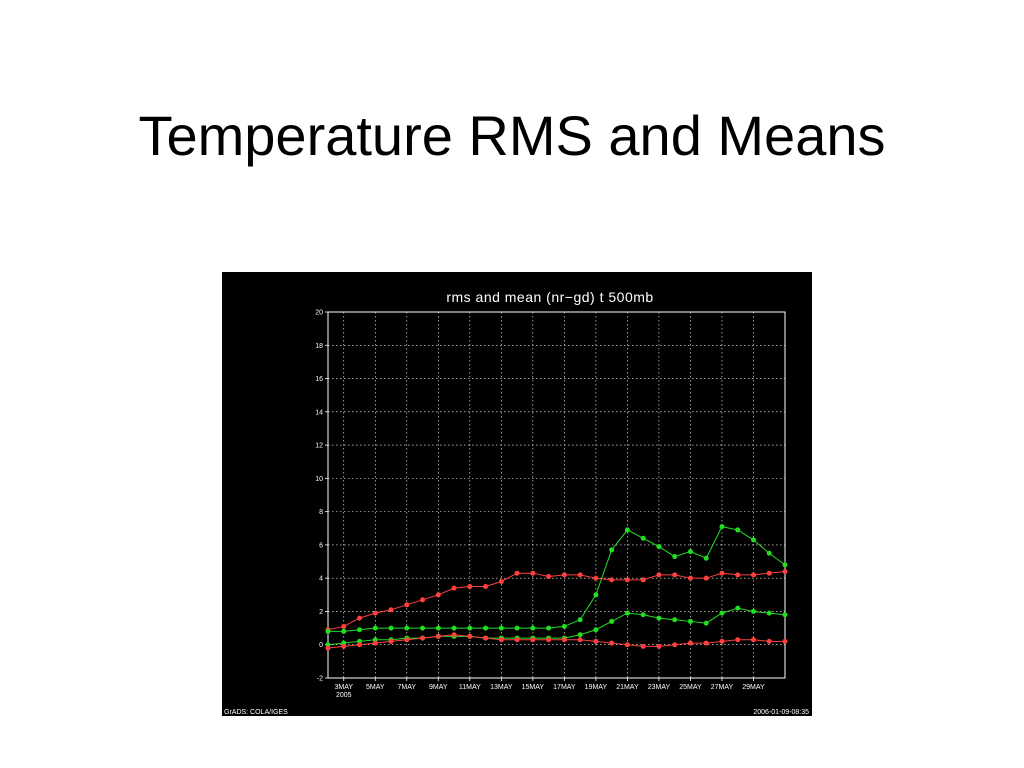 The image size is (1024, 768). What do you see at coordinates (321, 545) in the screenshot?
I see `y-tick-label: 6` at bounding box center [321, 545].